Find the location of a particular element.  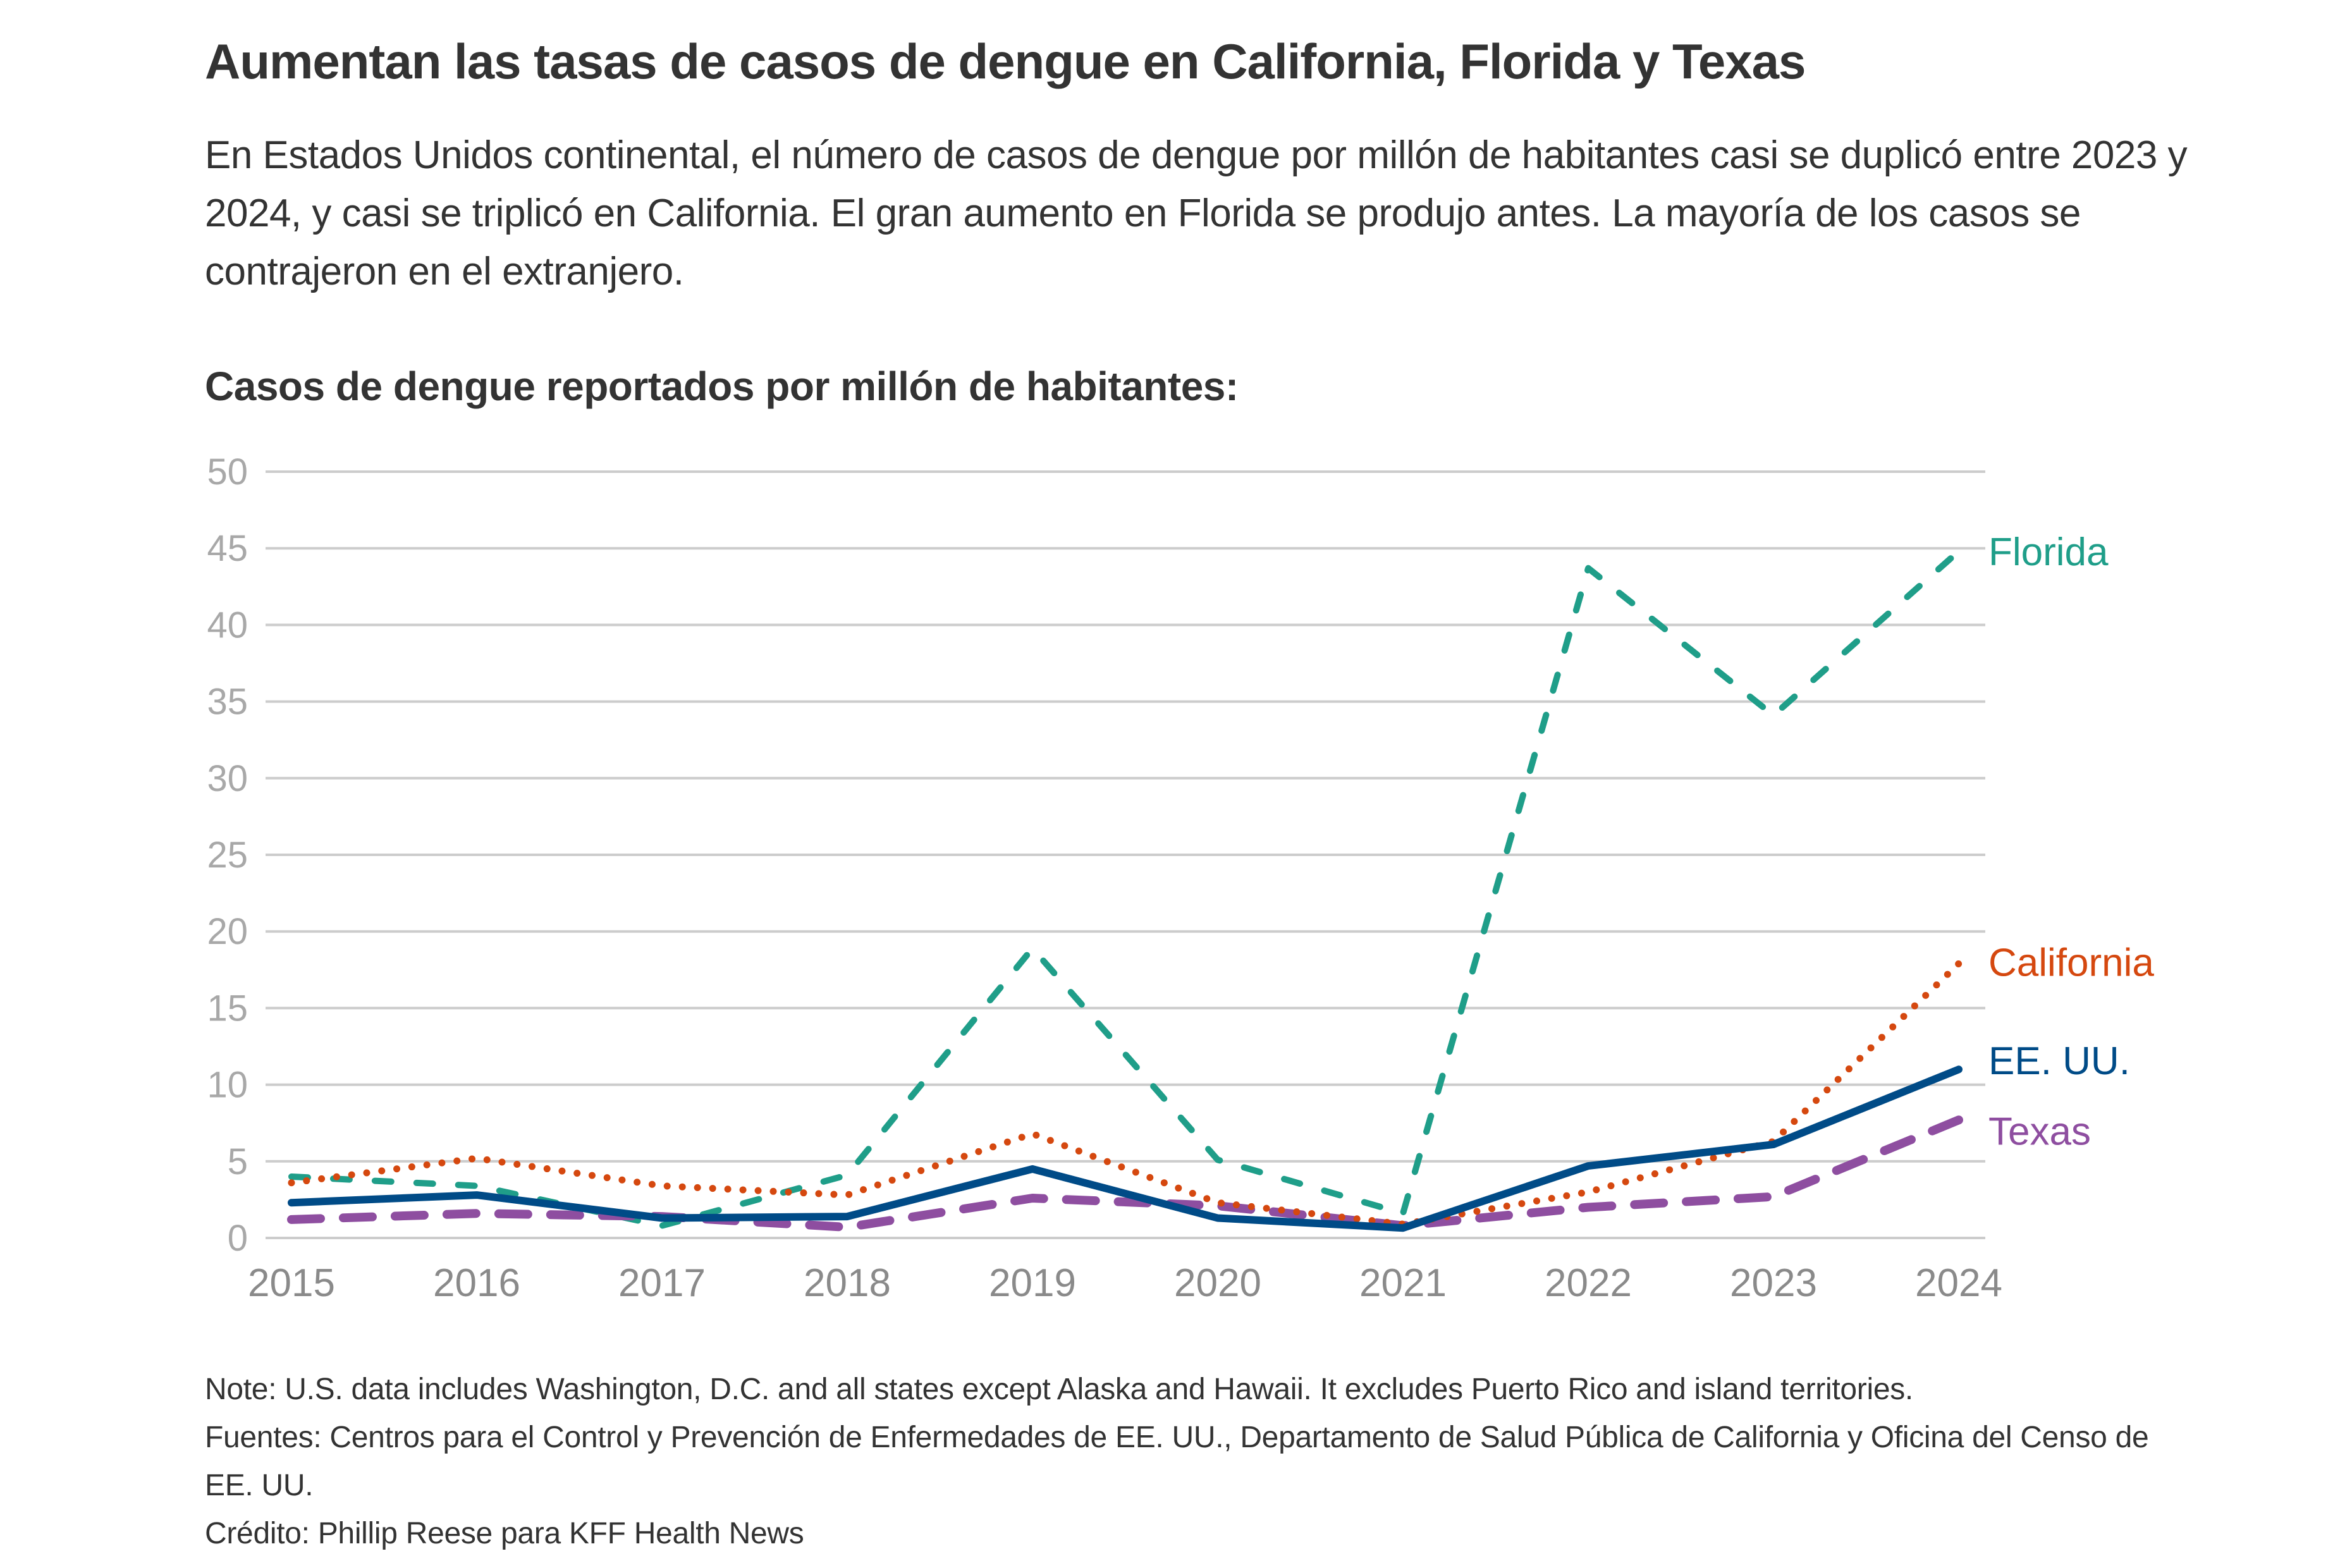

x-axis-ticks: 2015 2016 2017 2018 2019 2020 2021 2022 2023 2024 is located at coordinates (1125, 1283).